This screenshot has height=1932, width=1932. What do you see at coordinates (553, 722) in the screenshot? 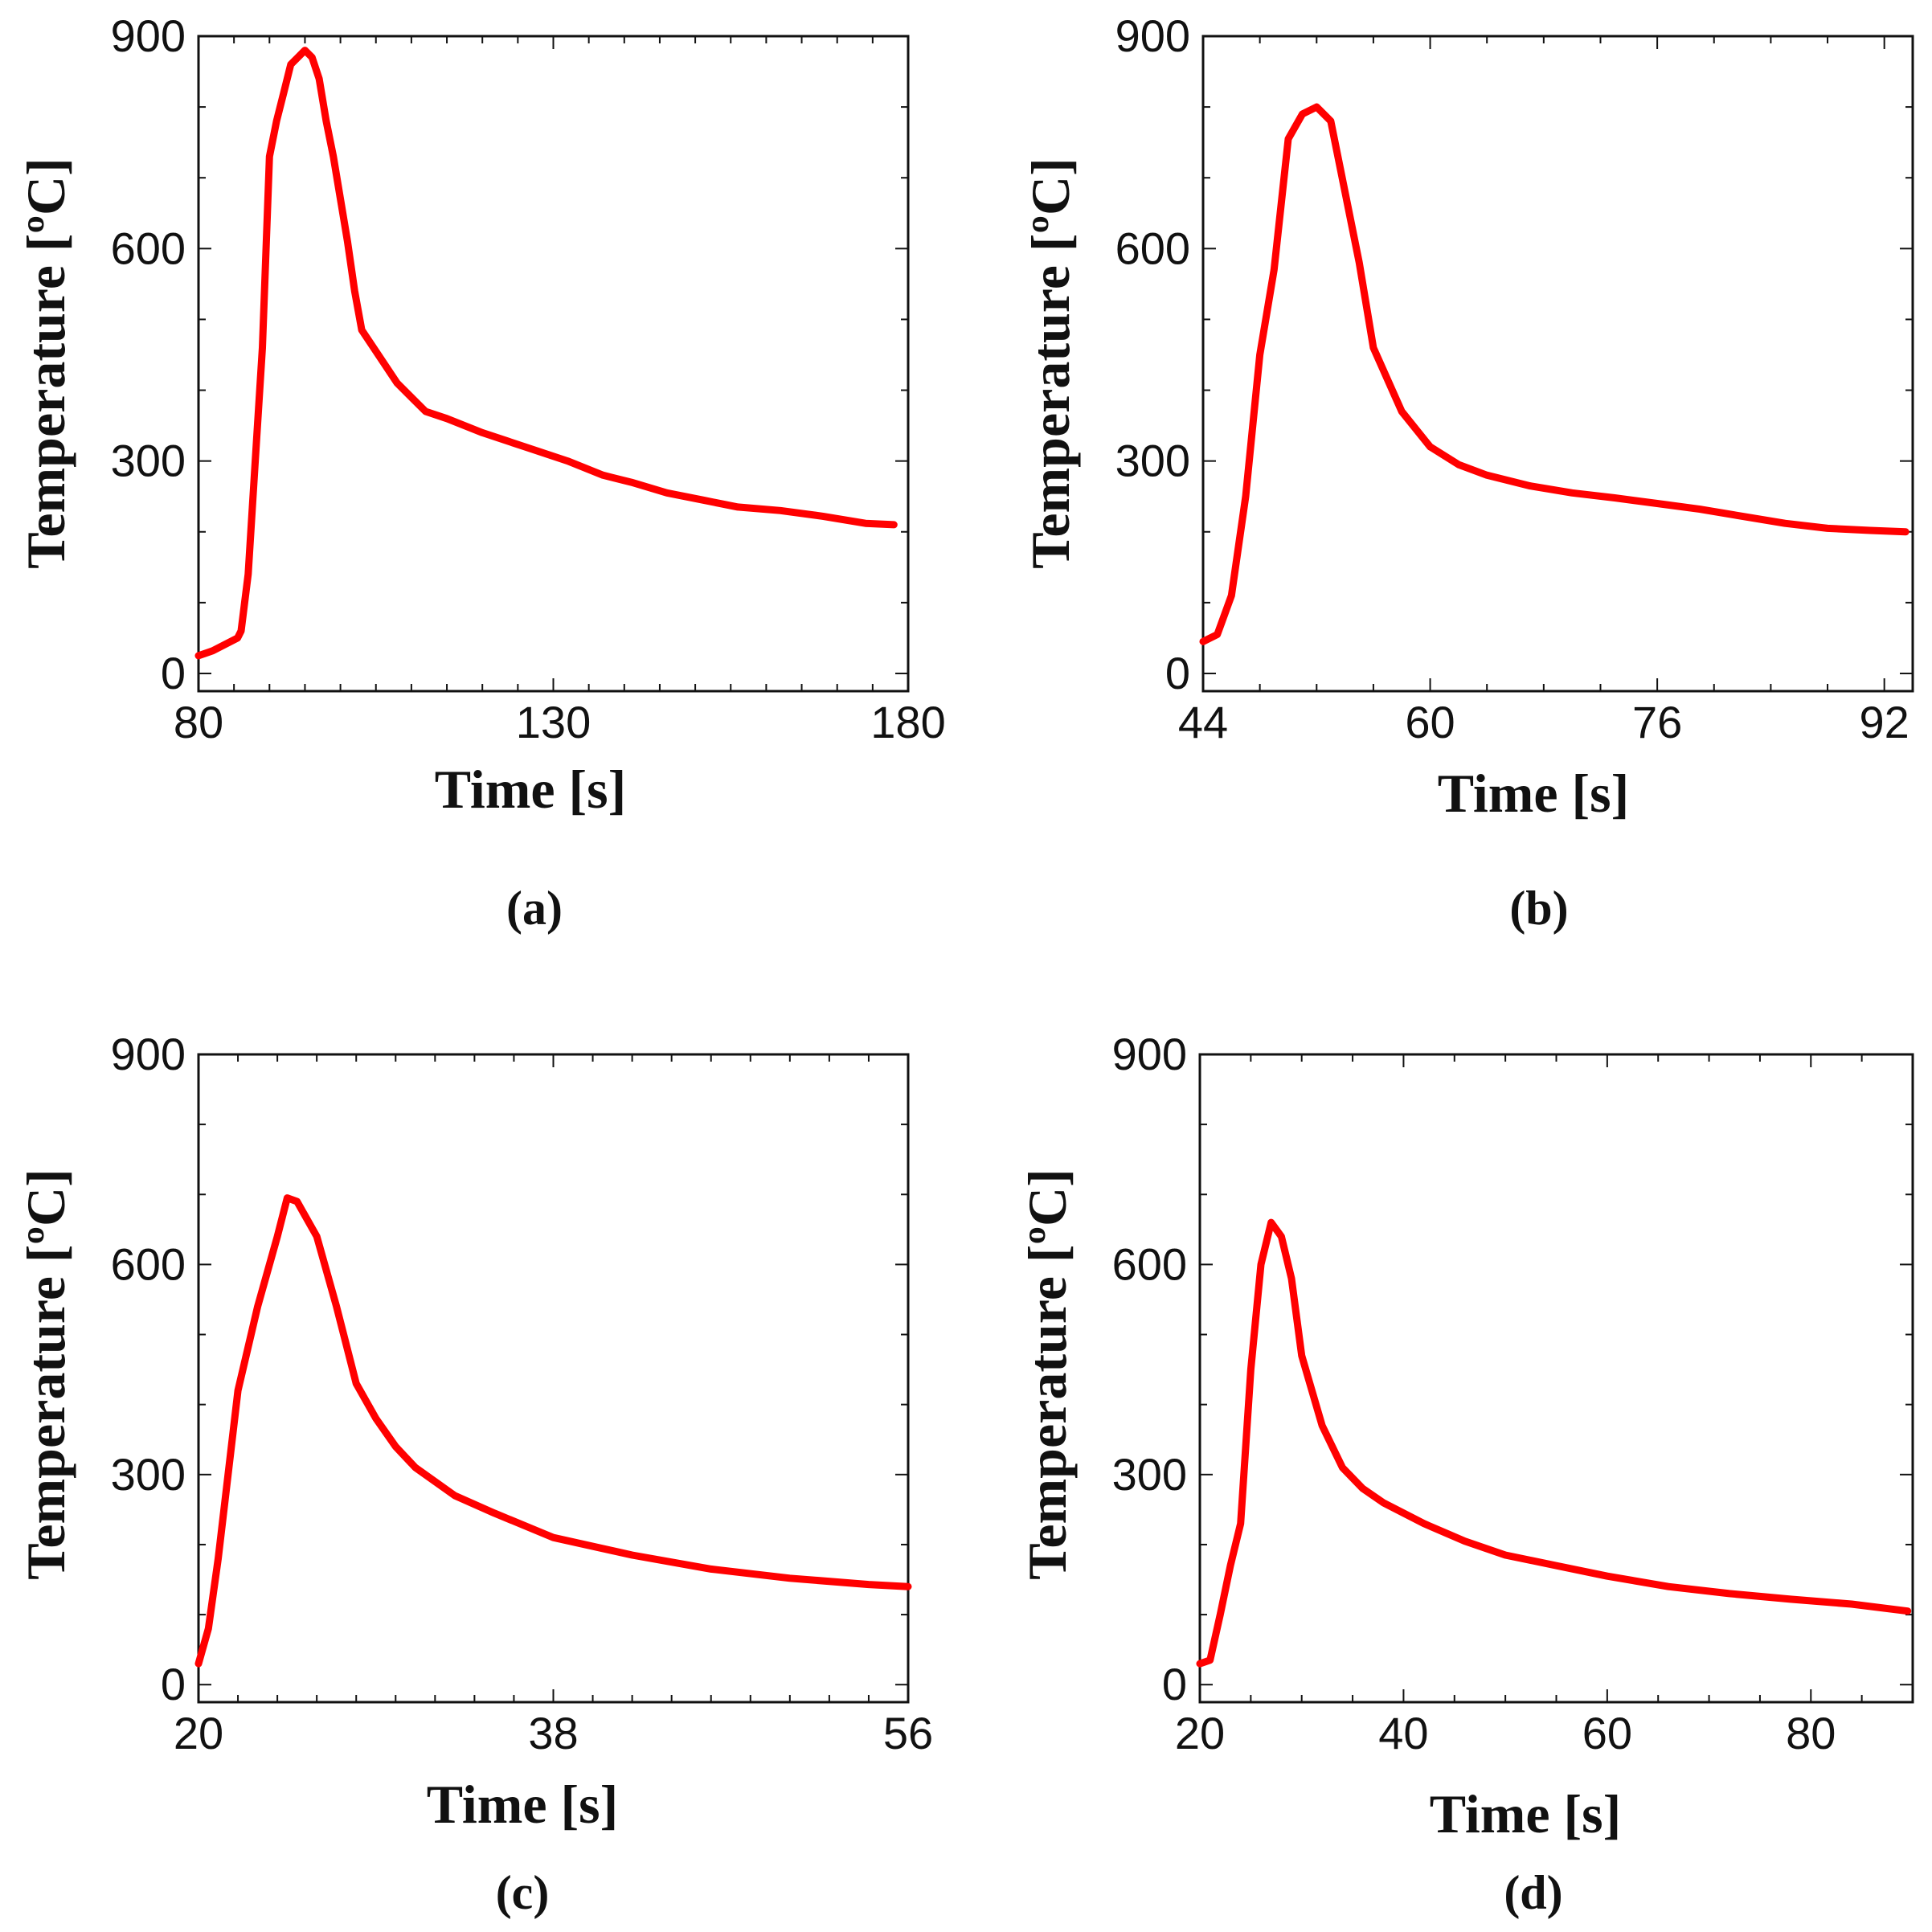
I see `x-tick-label: 130` at bounding box center [553, 722].